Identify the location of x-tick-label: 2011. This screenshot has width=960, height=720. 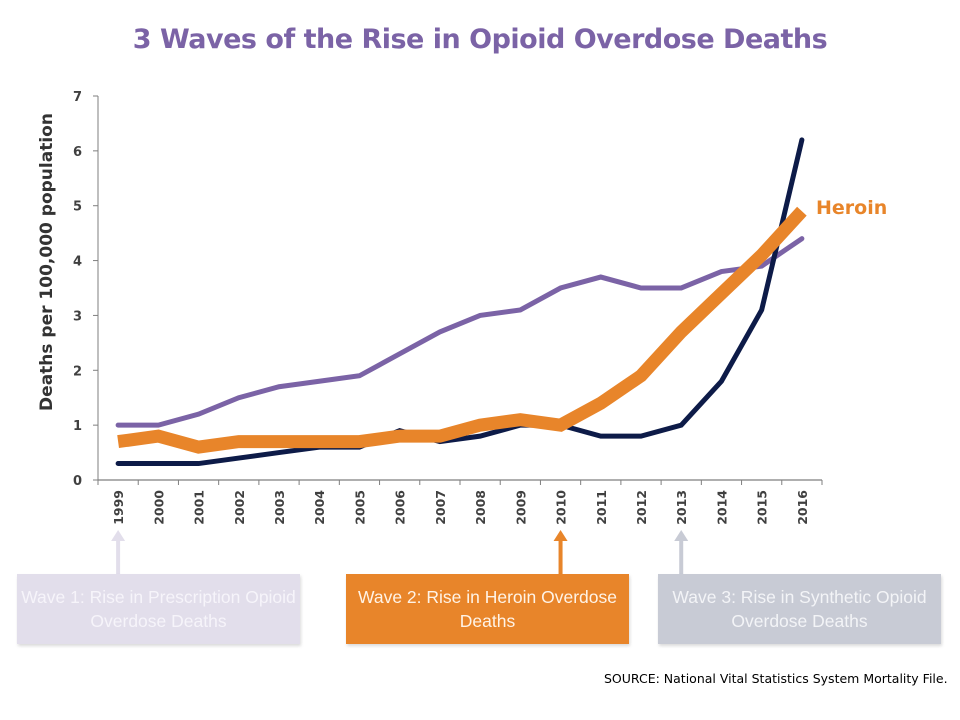
(601, 507).